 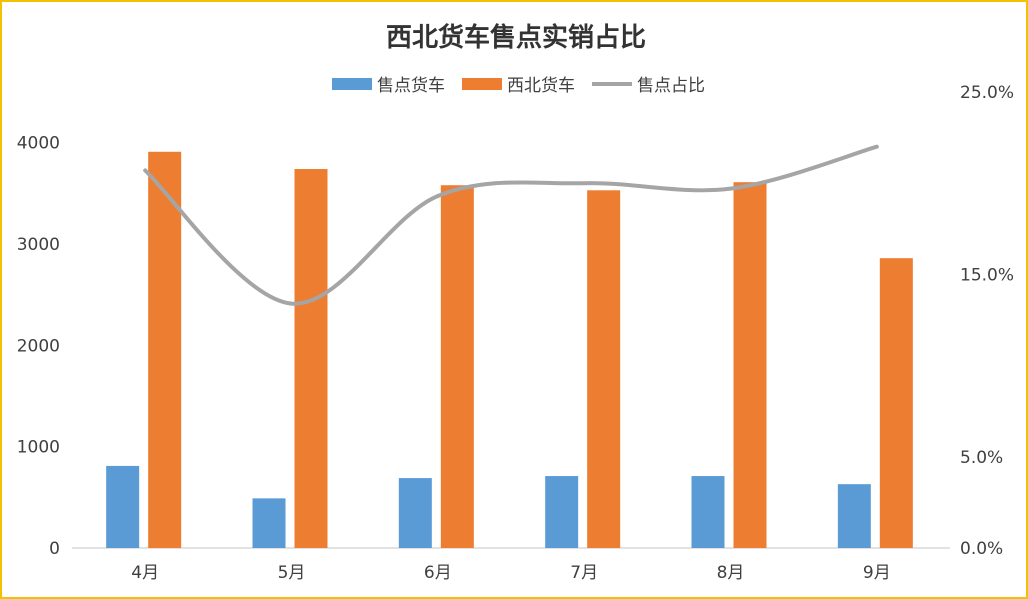 I want to click on legend-label: 售点货车, so click(x=411, y=86).